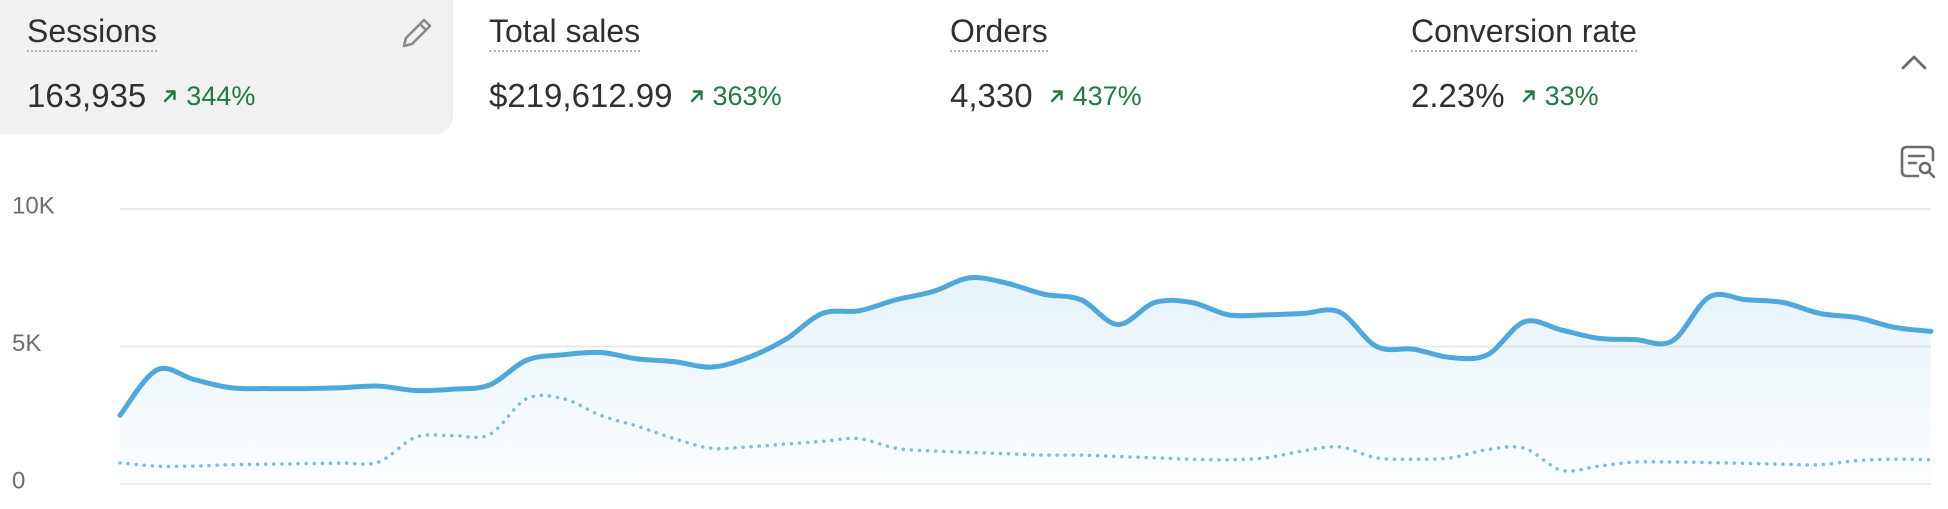 The height and width of the screenshot is (509, 1948). What do you see at coordinates (682, 67) in the screenshot?
I see `metric-card: Total sales $219,612.99 363%` at bounding box center [682, 67].